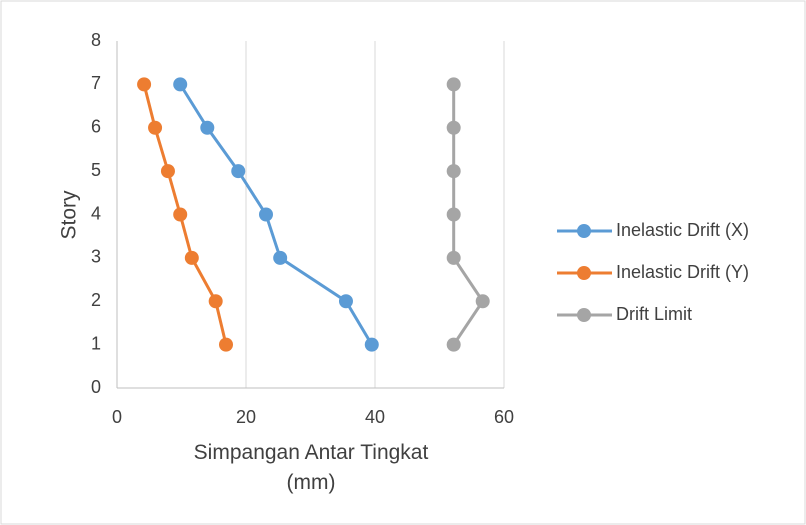 Image resolution: width=806 pixels, height=525 pixels. I want to click on x-tick-label: 20, so click(246, 417).